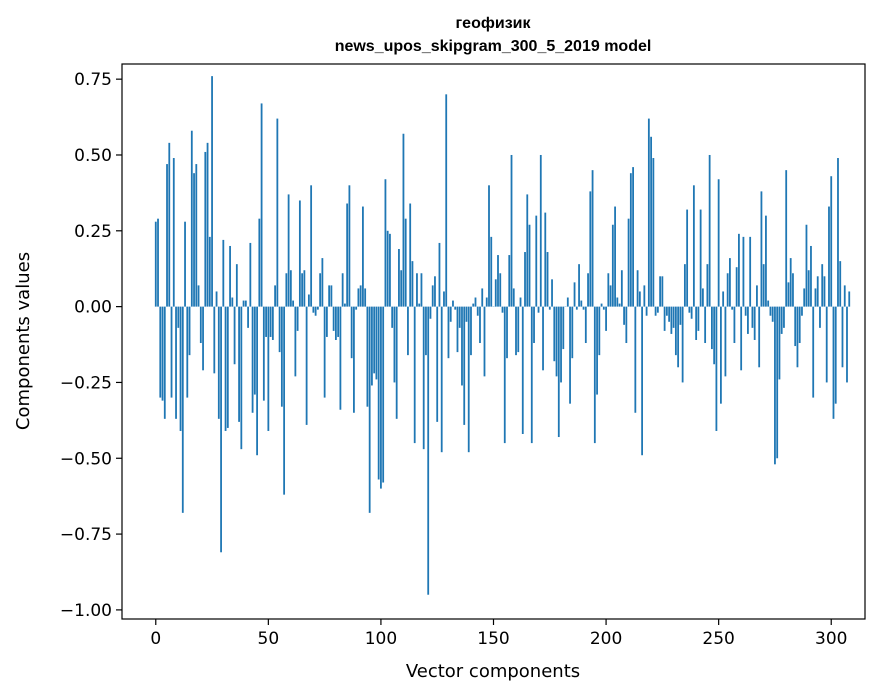 This screenshot has height=696, width=880. Describe the element at coordinates (493, 639) in the screenshot. I see `x-tick-label: 150` at that location.